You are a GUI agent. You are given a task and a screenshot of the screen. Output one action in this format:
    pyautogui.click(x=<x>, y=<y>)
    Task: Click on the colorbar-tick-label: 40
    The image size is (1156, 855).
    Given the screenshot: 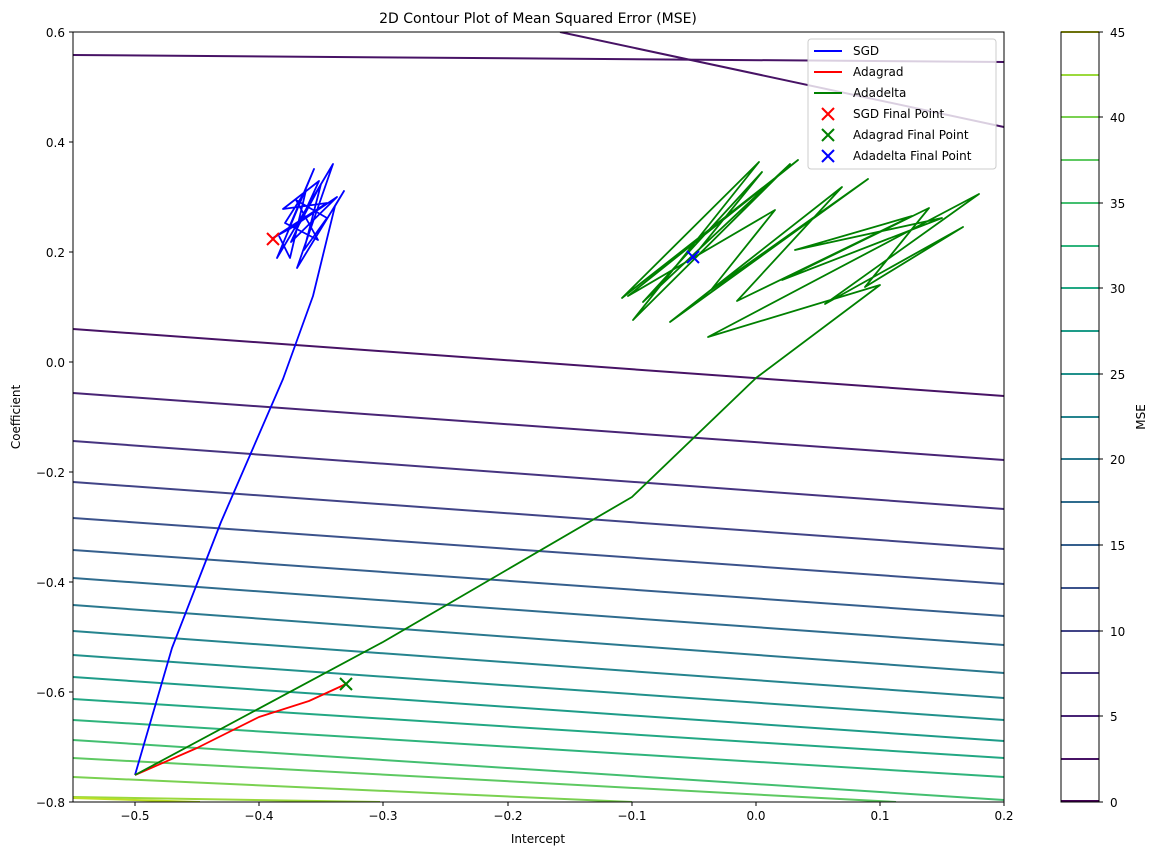 What is the action you would take?
    pyautogui.click(x=1117, y=118)
    